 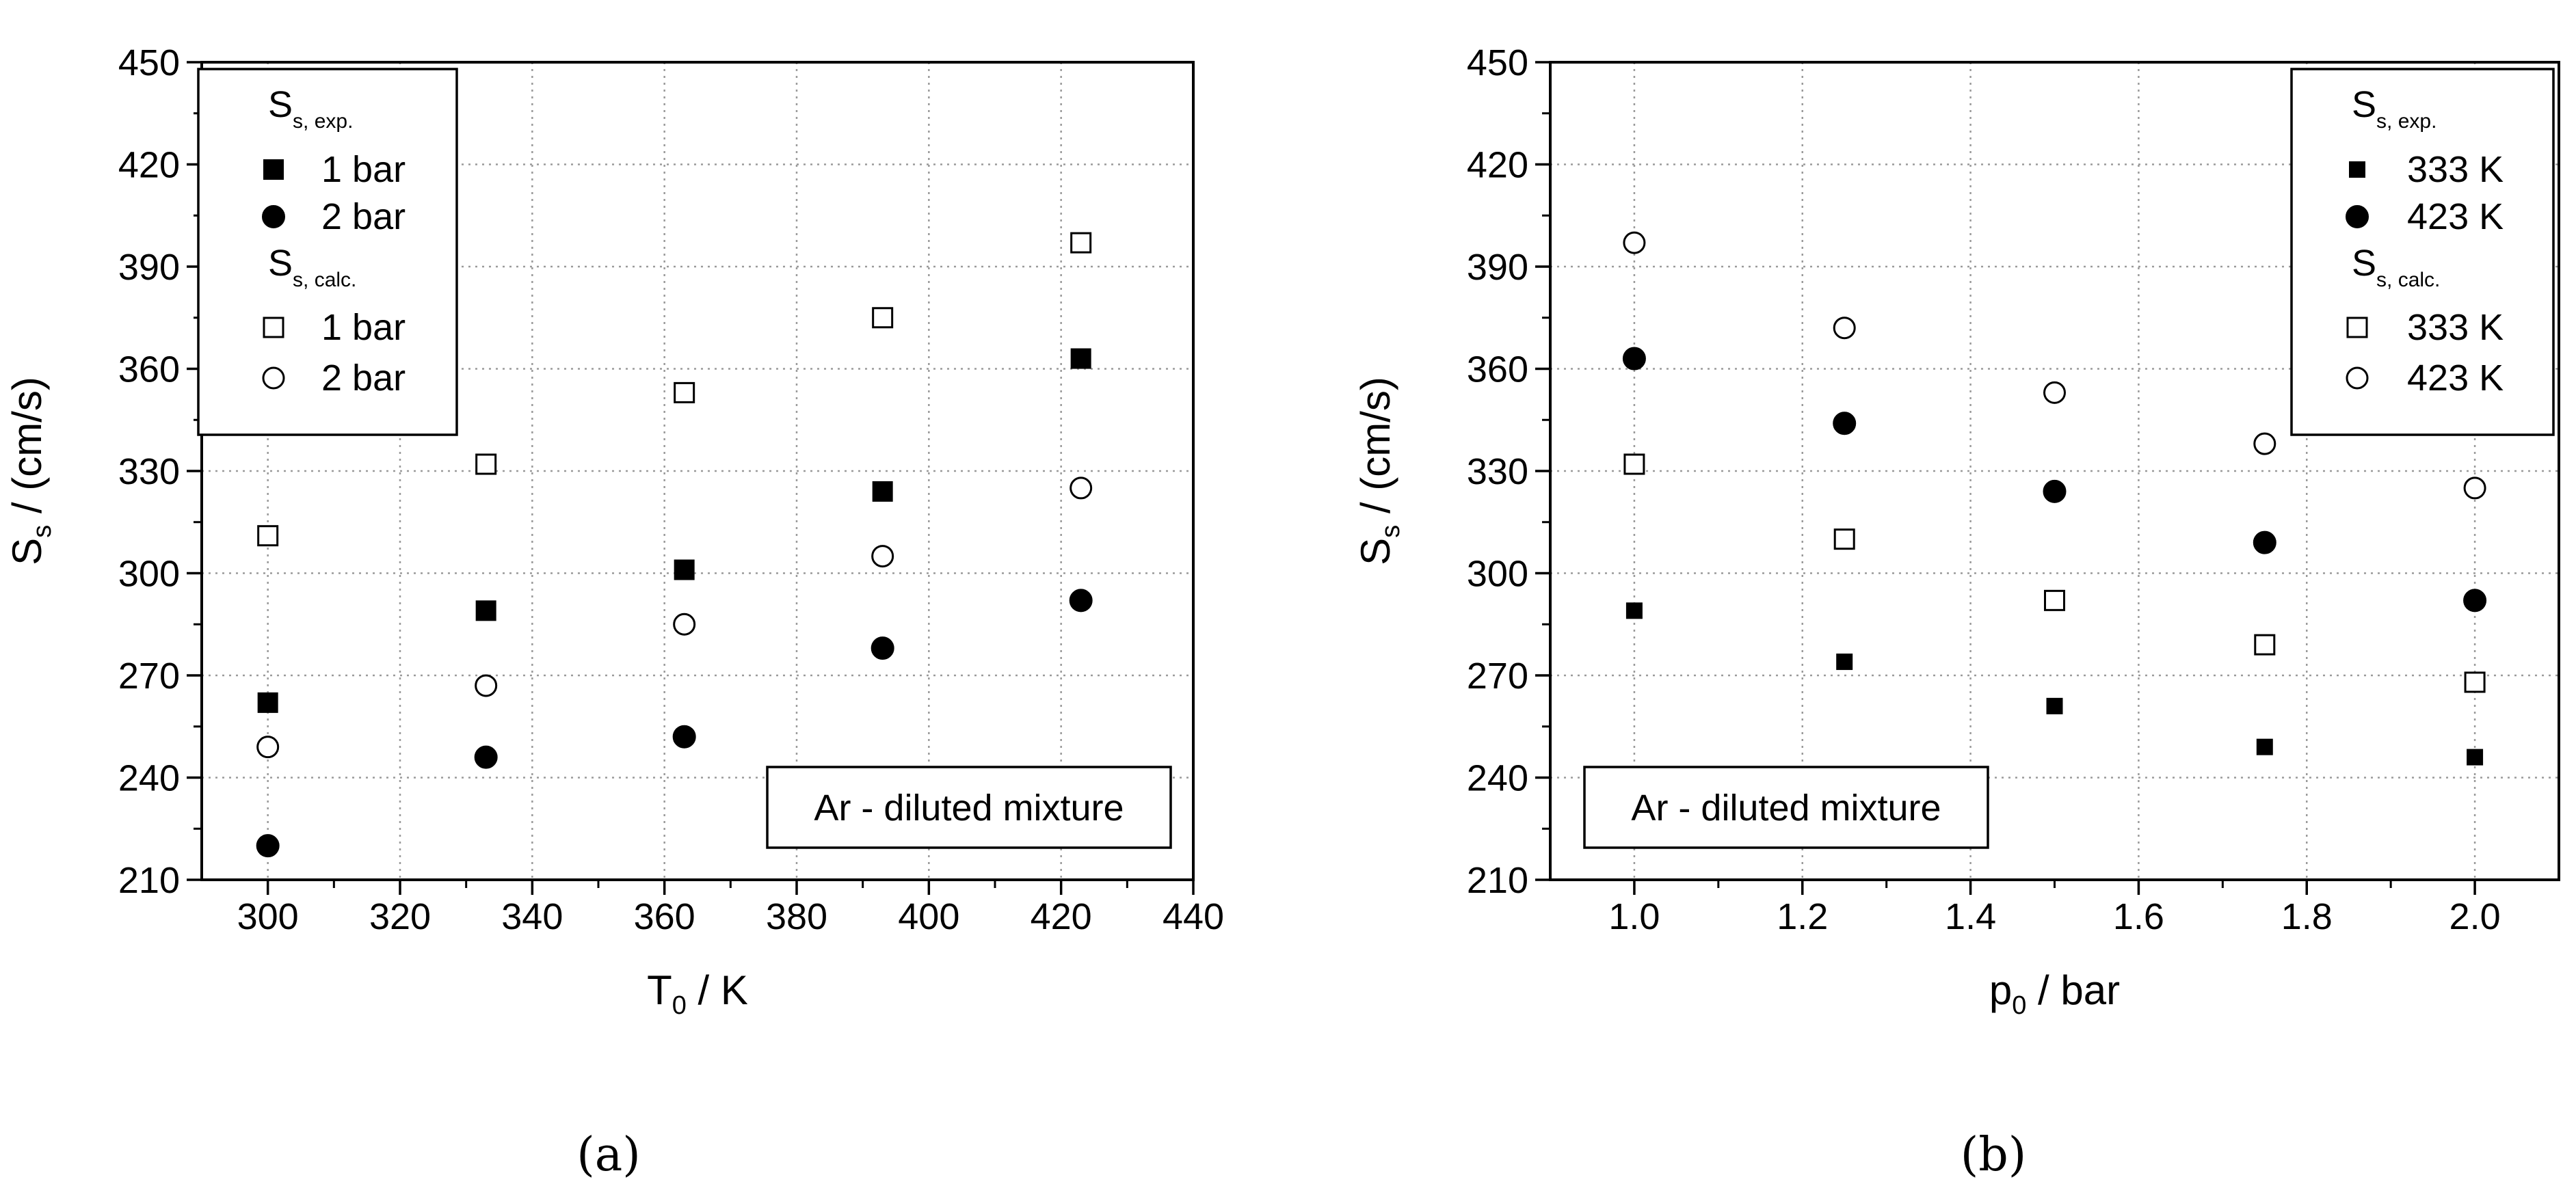 What do you see at coordinates (149, 676) in the screenshot?
I see `y-tick-label: 270` at bounding box center [149, 676].